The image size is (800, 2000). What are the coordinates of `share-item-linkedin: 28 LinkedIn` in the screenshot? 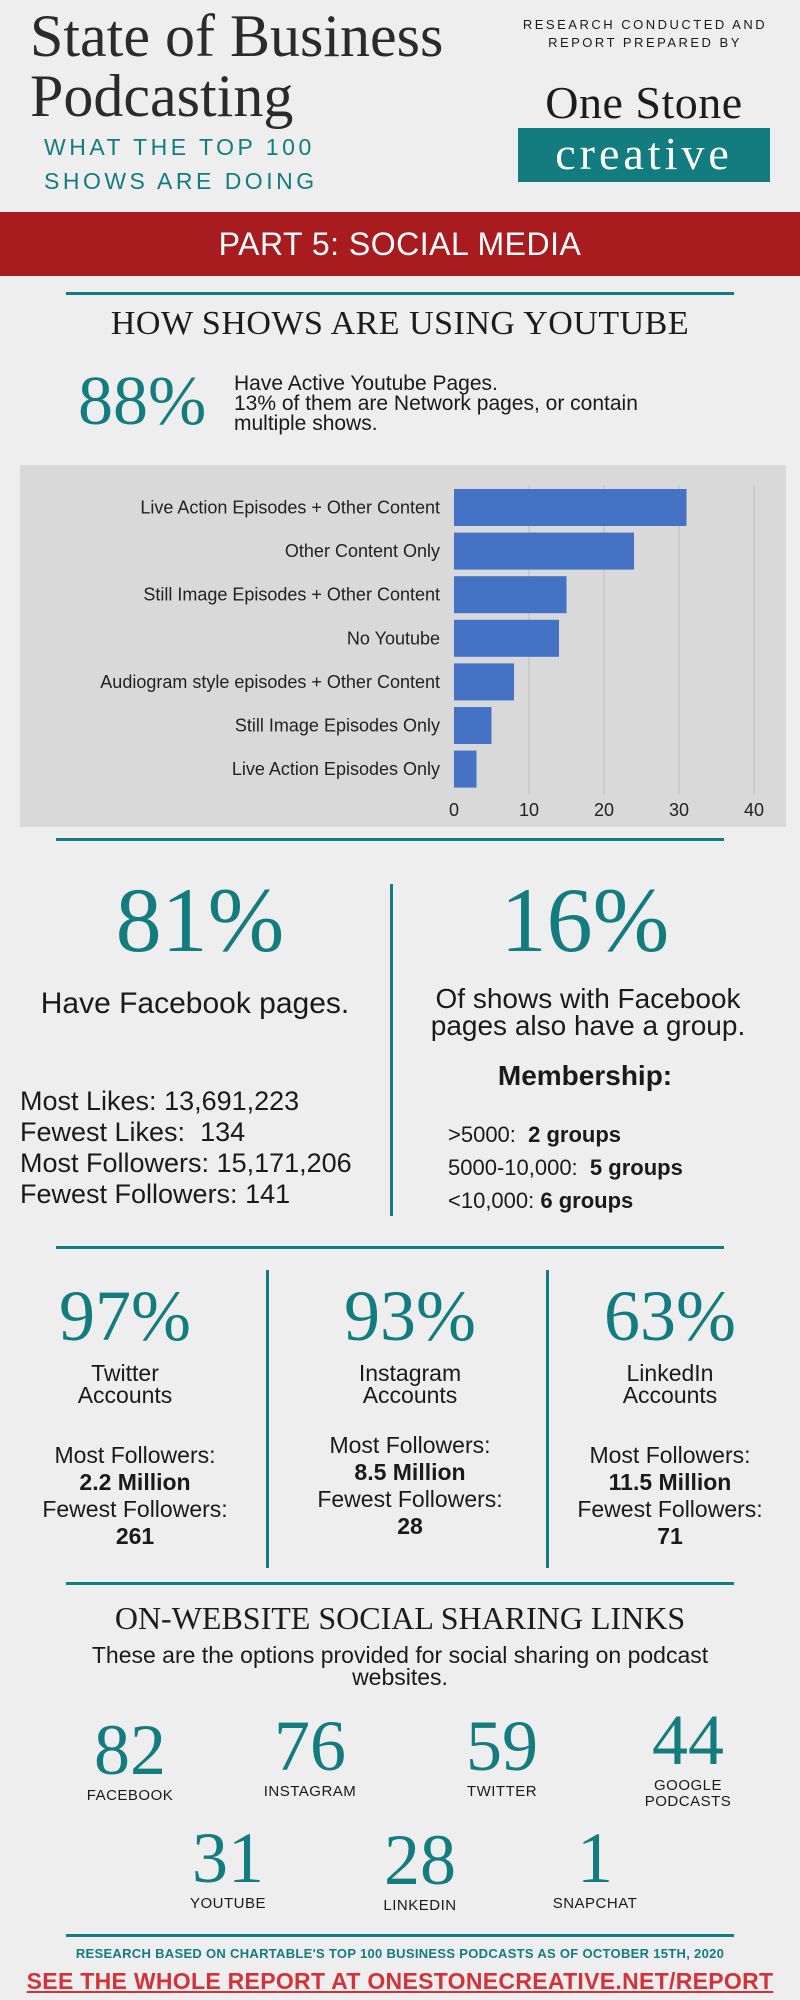 It's located at (420, 1868).